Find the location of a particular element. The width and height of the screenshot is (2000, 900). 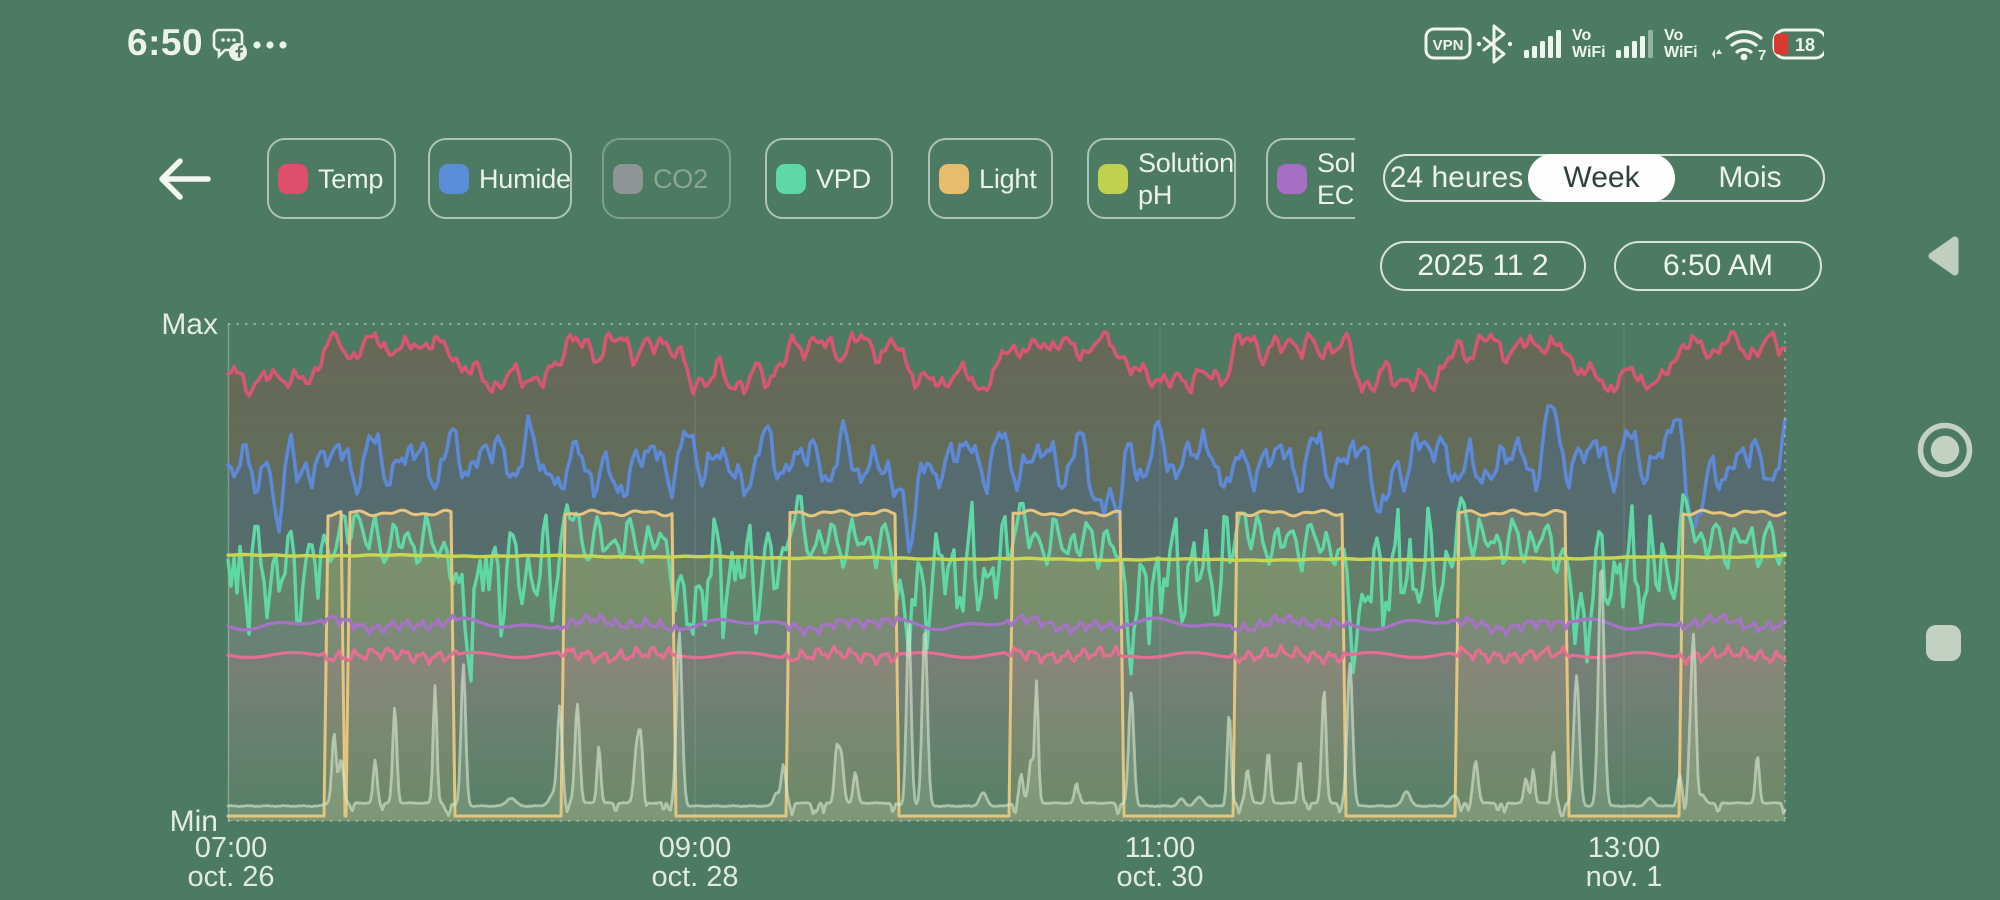

svg-text: 7 is located at coordinates (1762, 55).